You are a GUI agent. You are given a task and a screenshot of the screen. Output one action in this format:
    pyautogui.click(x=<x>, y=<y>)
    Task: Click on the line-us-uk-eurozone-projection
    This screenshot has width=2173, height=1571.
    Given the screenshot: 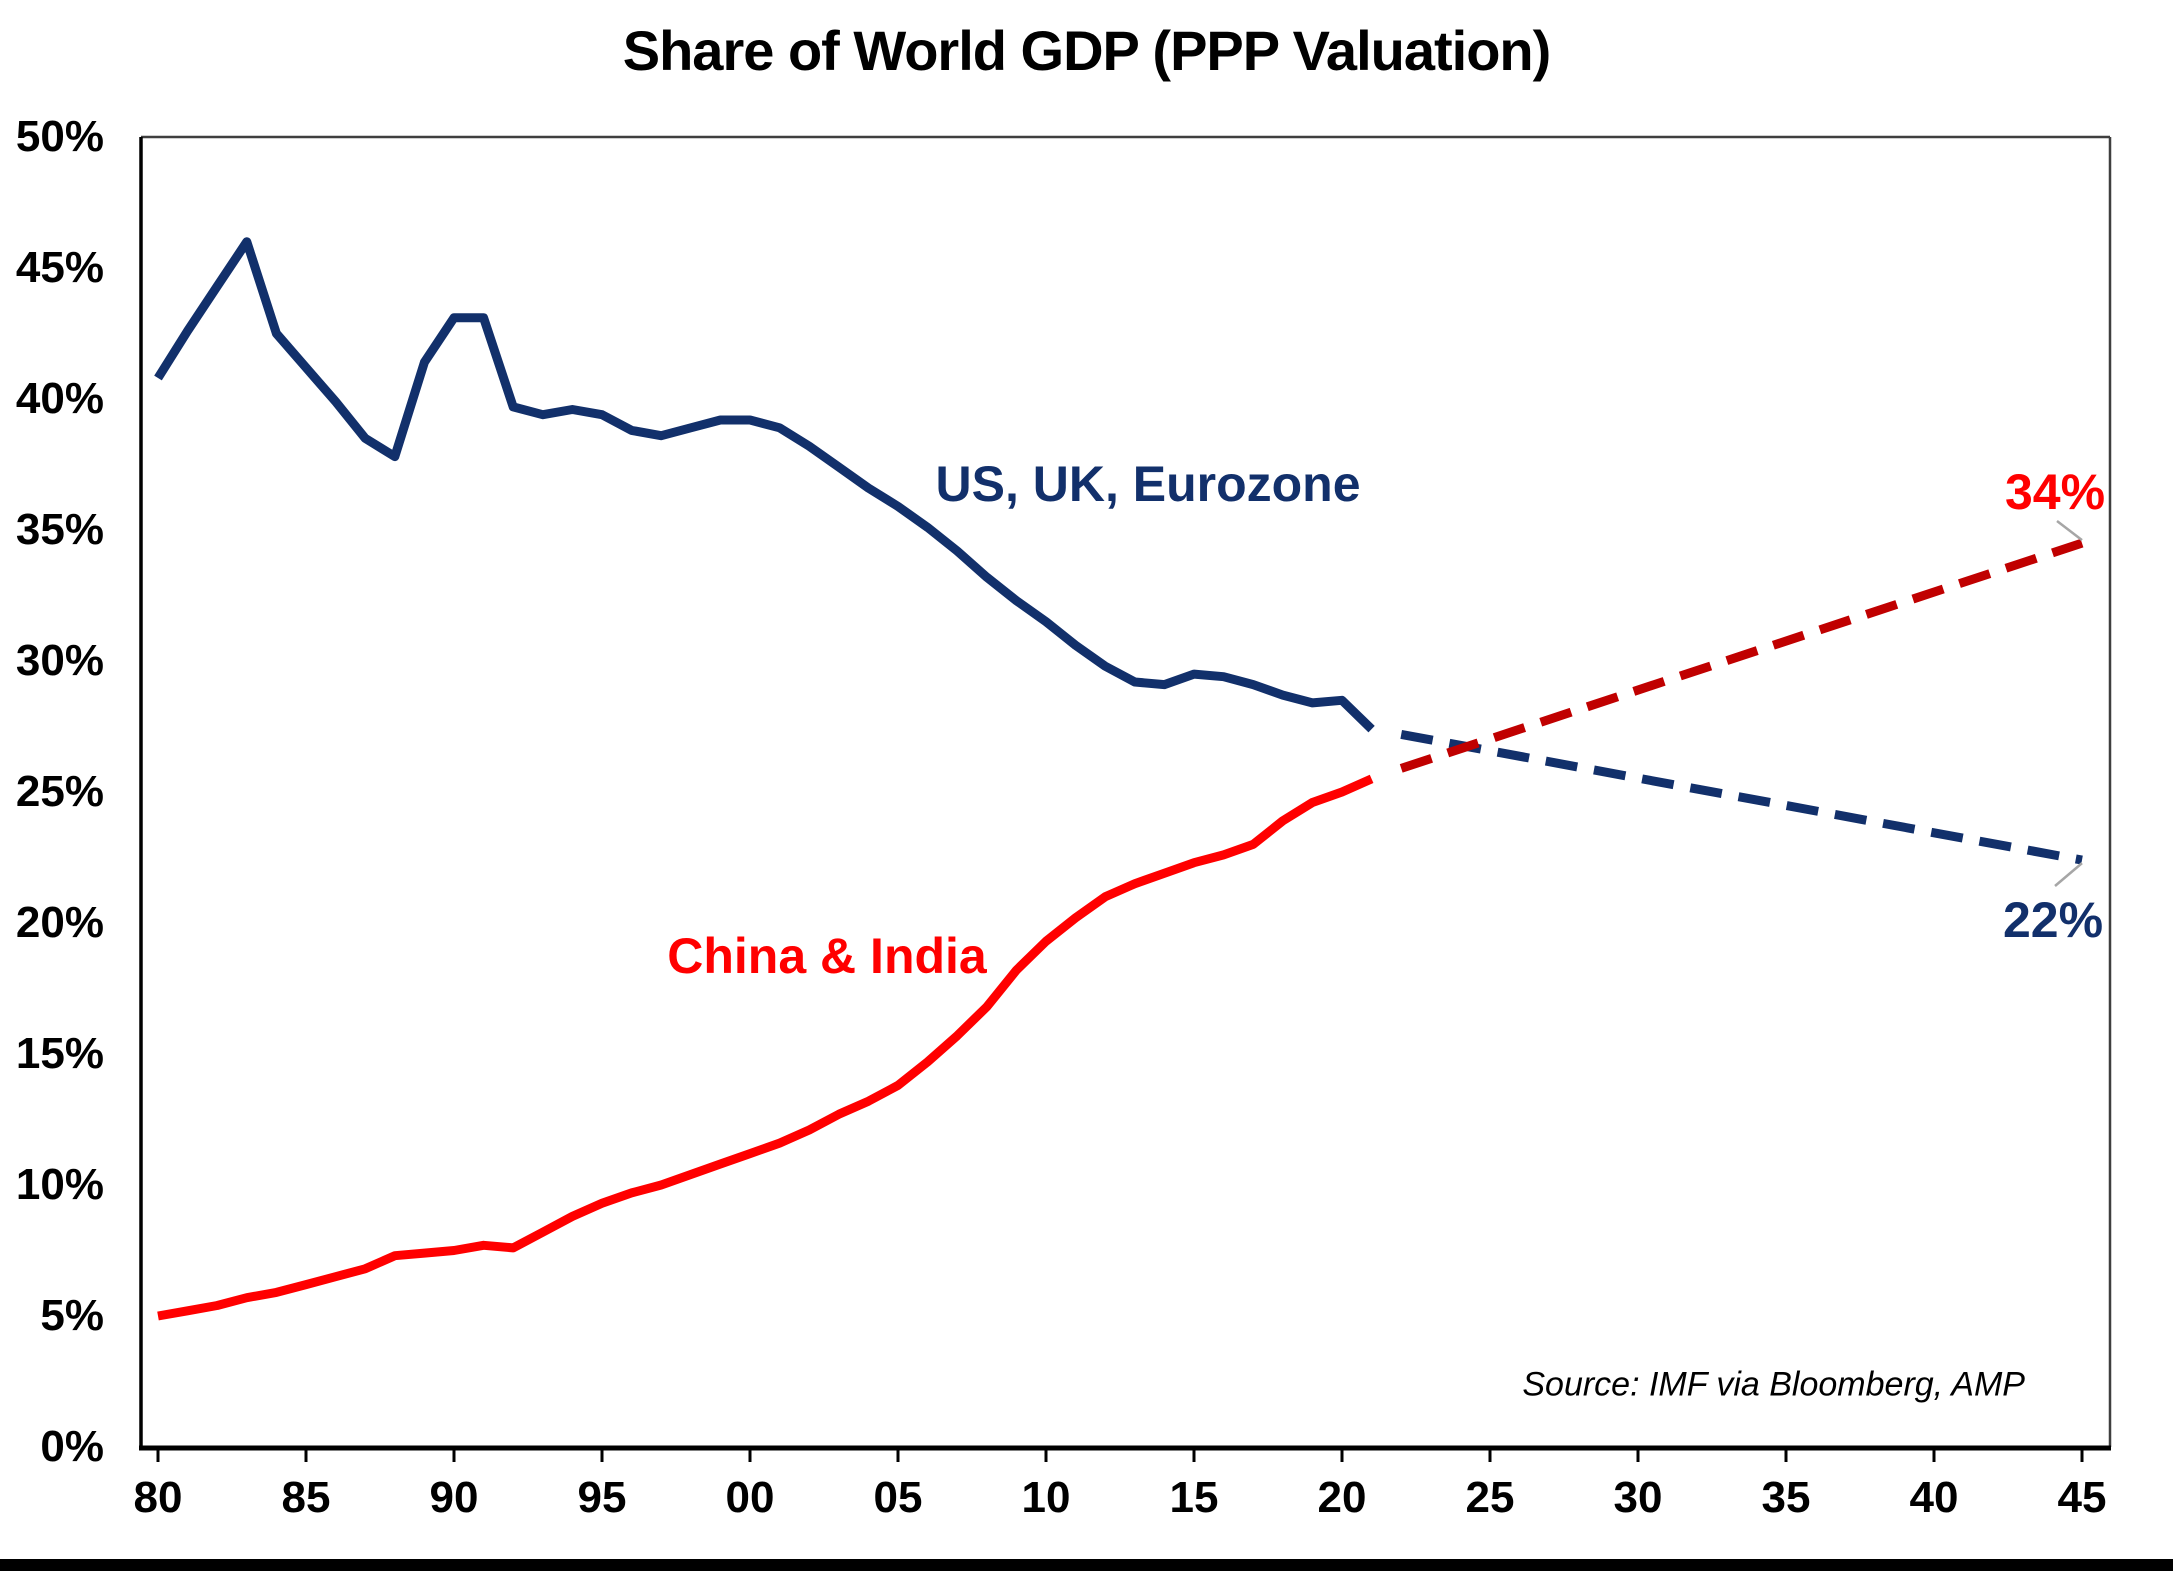 What is the action you would take?
    pyautogui.click(x=1741, y=797)
    